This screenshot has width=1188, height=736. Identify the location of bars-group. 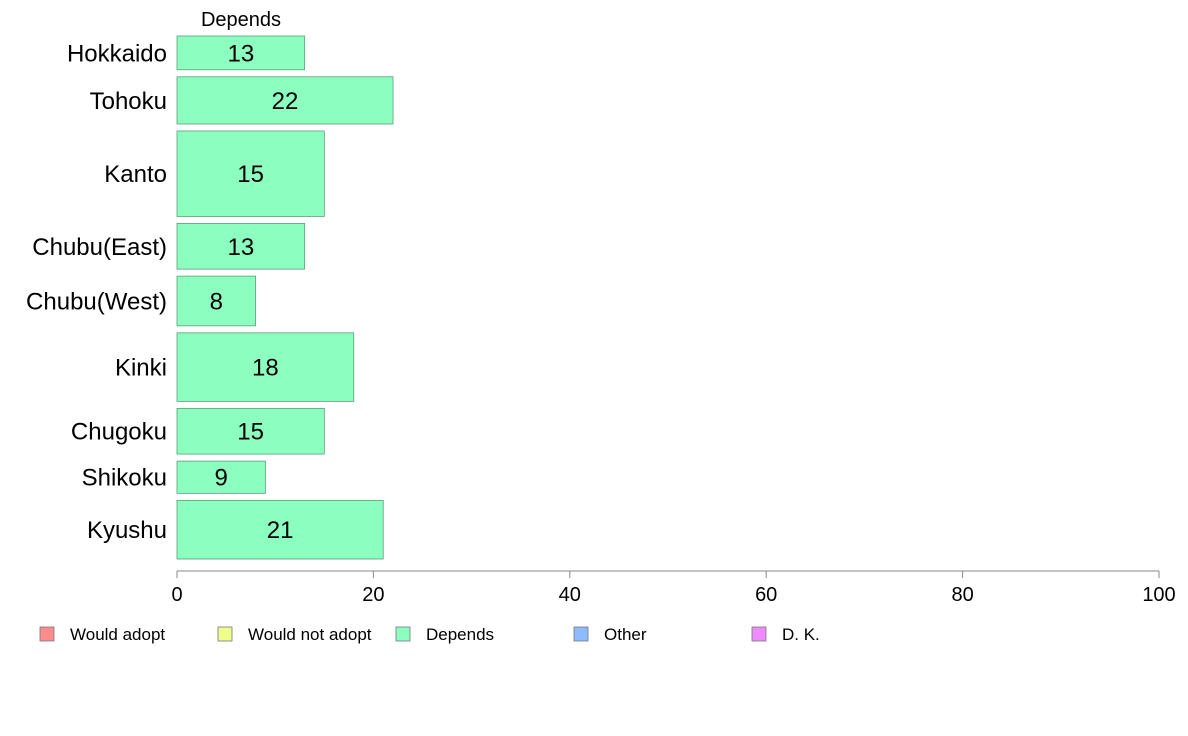
(285, 297).